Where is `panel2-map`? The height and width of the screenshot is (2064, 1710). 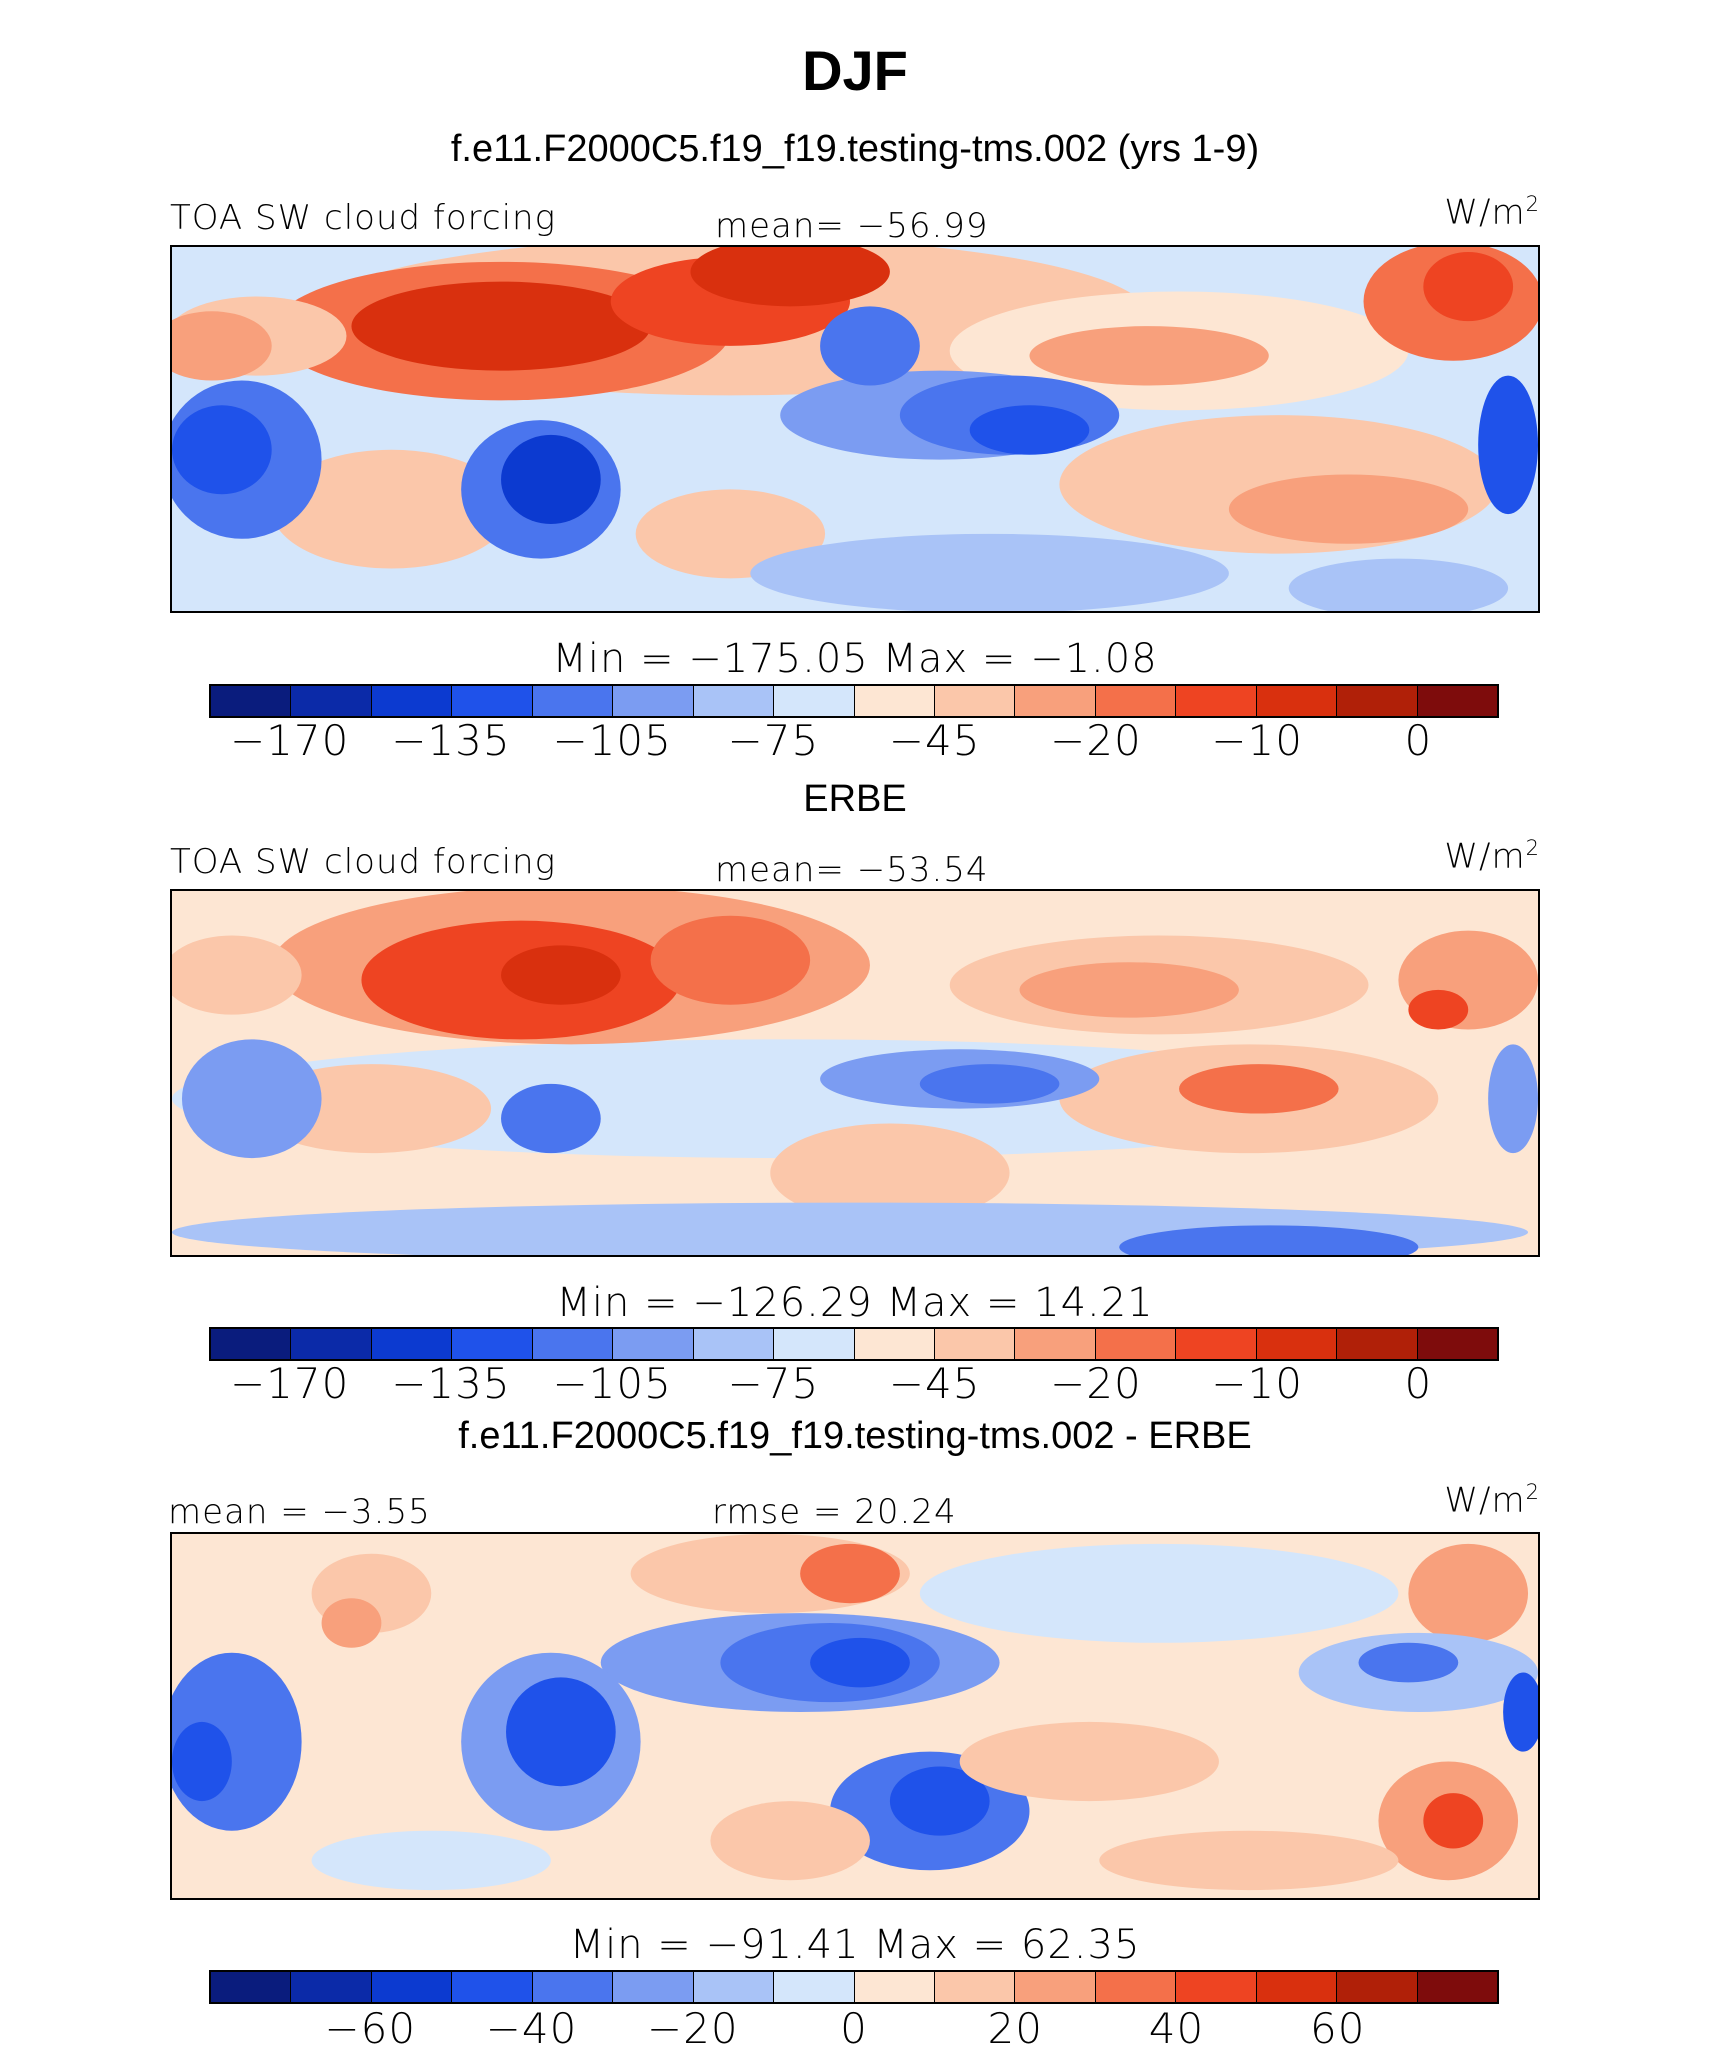 panel2-map is located at coordinates (855, 1073).